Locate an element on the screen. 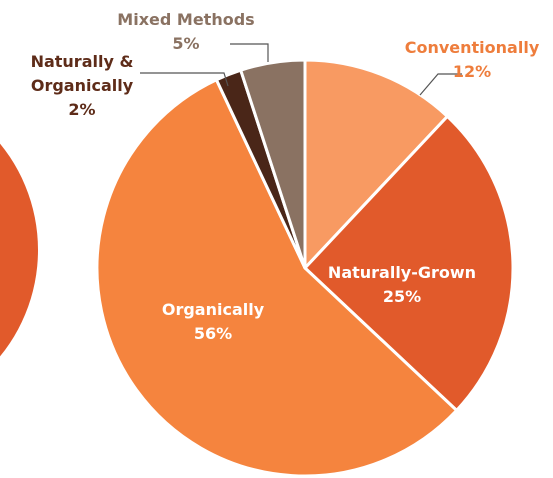  slice-name: Mixed Methods is located at coordinates (186, 19).